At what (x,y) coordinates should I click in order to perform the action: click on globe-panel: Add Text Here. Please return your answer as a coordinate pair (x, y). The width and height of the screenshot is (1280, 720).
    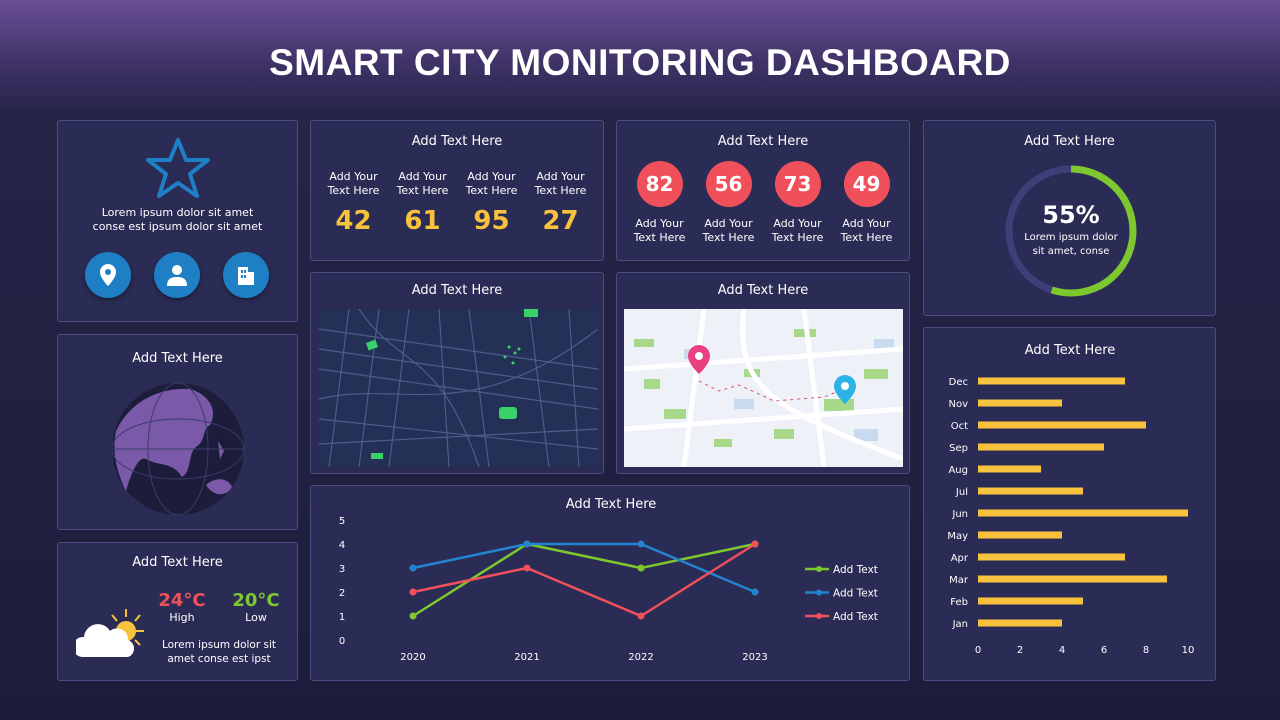
    Looking at the image, I should click on (177, 432).